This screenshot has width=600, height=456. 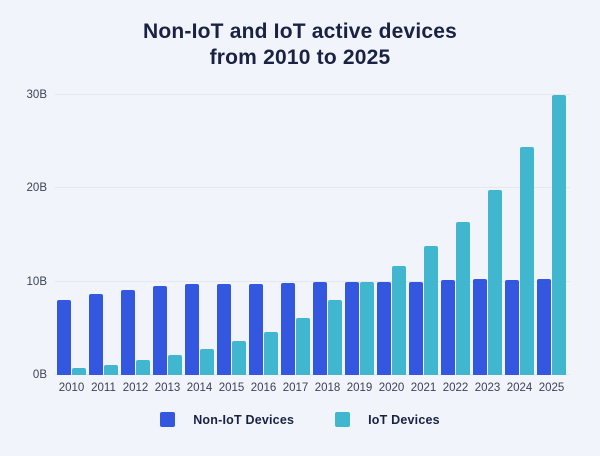 I want to click on legend-item-non-iot: Non-IoT Devices, so click(x=227, y=419).